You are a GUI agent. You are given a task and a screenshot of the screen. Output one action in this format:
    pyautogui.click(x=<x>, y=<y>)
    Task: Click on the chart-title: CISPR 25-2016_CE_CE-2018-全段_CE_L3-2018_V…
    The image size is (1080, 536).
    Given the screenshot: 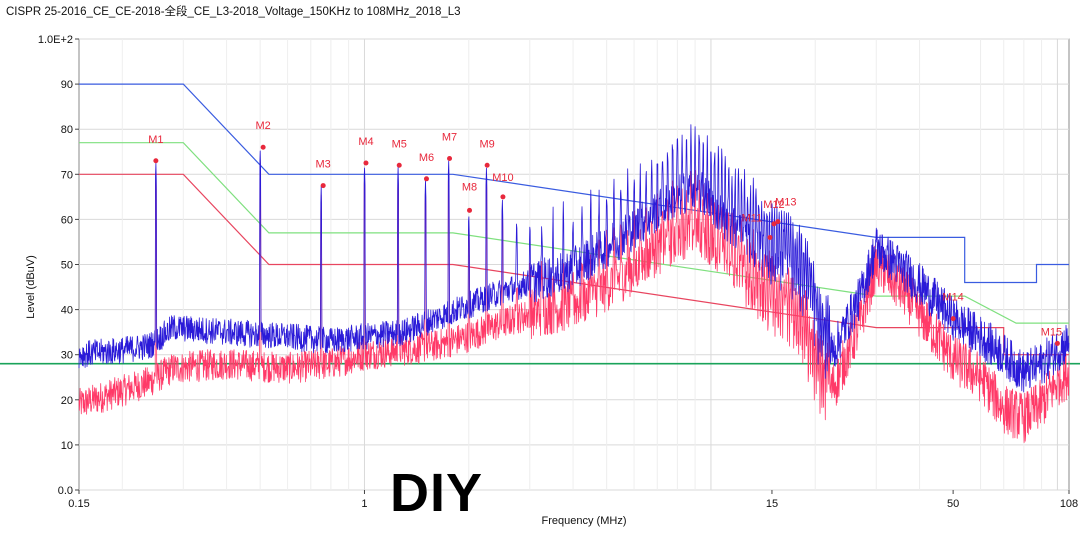 What is the action you would take?
    pyautogui.click(x=233, y=12)
    